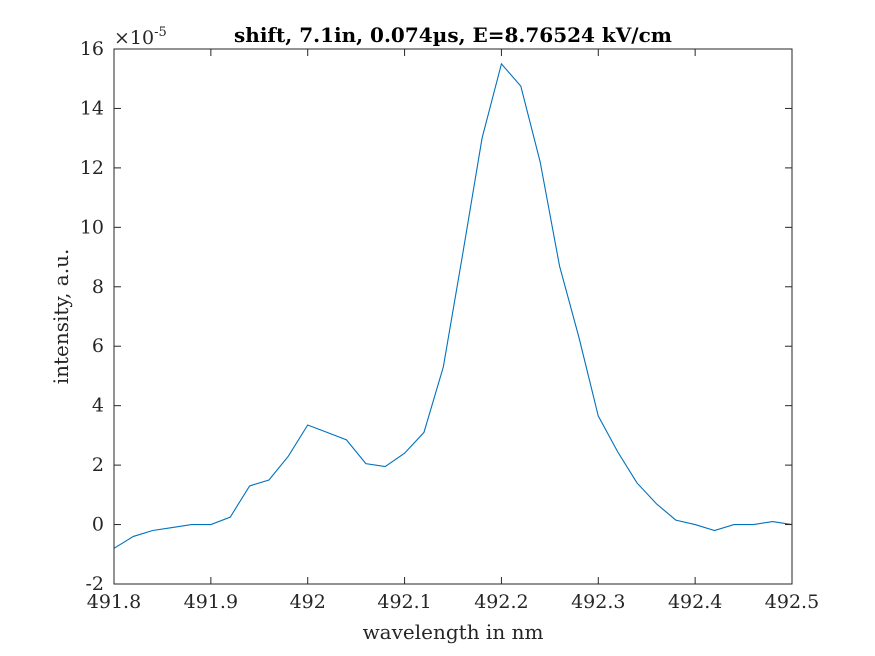 This screenshot has width=875, height=656. Describe the element at coordinates (792, 602) in the screenshot. I see `x-tick-label: 492.5` at that location.